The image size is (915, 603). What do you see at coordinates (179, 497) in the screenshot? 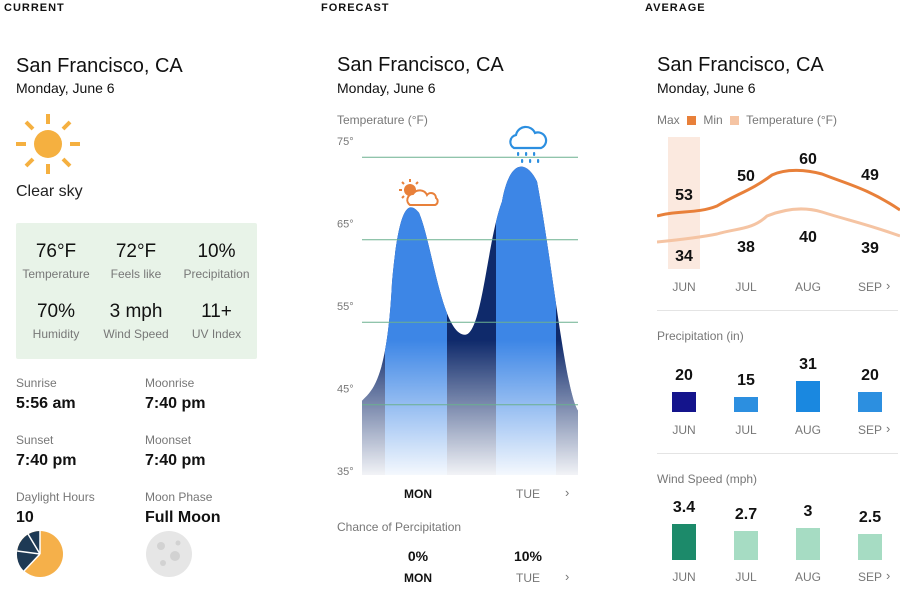
I see `moon-phase-label: Moon Phase` at bounding box center [179, 497].